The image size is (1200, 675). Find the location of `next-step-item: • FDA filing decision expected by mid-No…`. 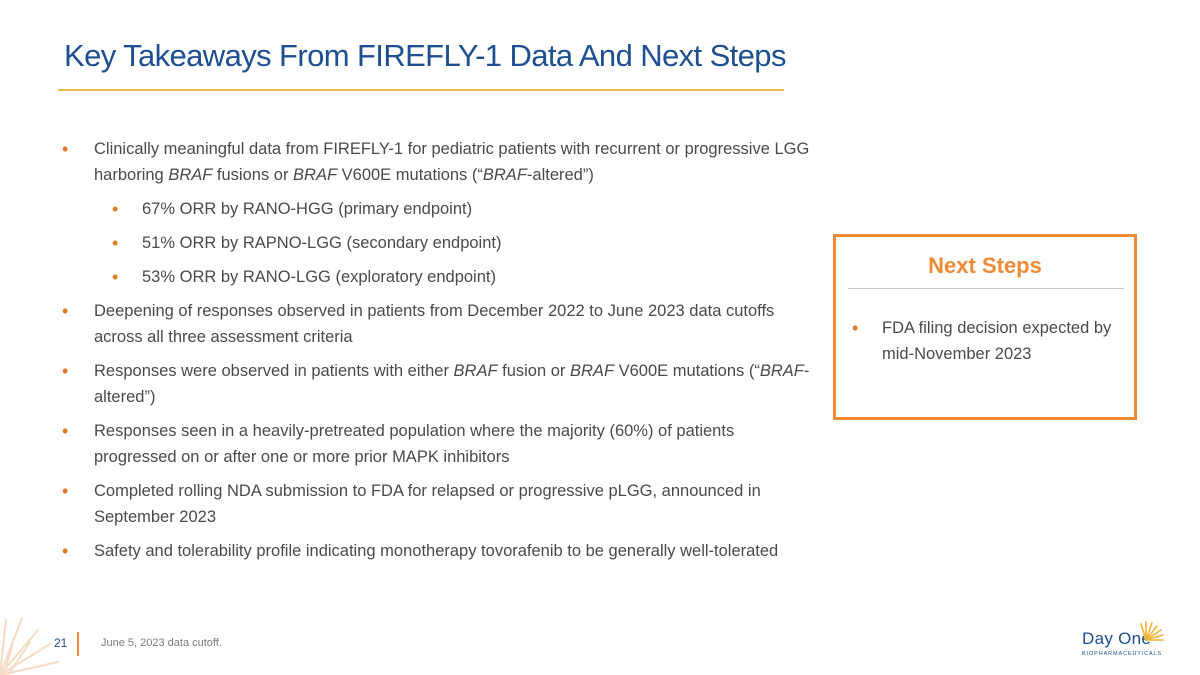

next-step-item: • FDA filing decision expected by mid-No… is located at coordinates (985, 341).